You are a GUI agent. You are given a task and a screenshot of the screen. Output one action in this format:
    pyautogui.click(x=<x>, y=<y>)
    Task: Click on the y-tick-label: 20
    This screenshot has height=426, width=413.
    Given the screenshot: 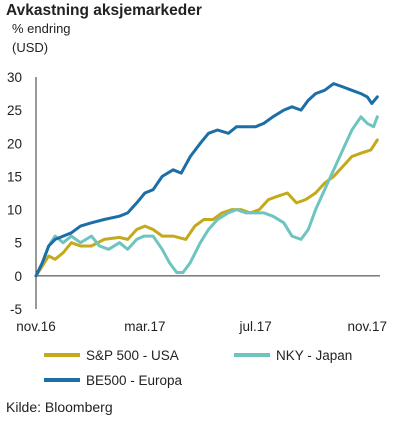 What is the action you would take?
    pyautogui.click(x=14, y=143)
    